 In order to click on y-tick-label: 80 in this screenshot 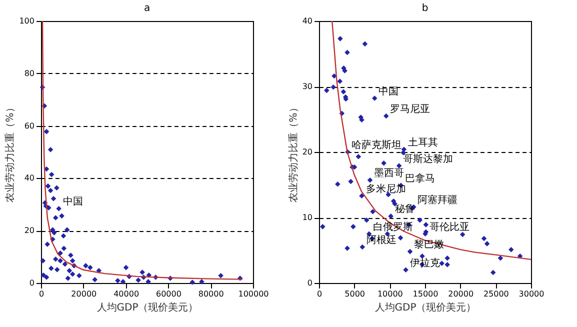, I will do `click(29, 73)`.